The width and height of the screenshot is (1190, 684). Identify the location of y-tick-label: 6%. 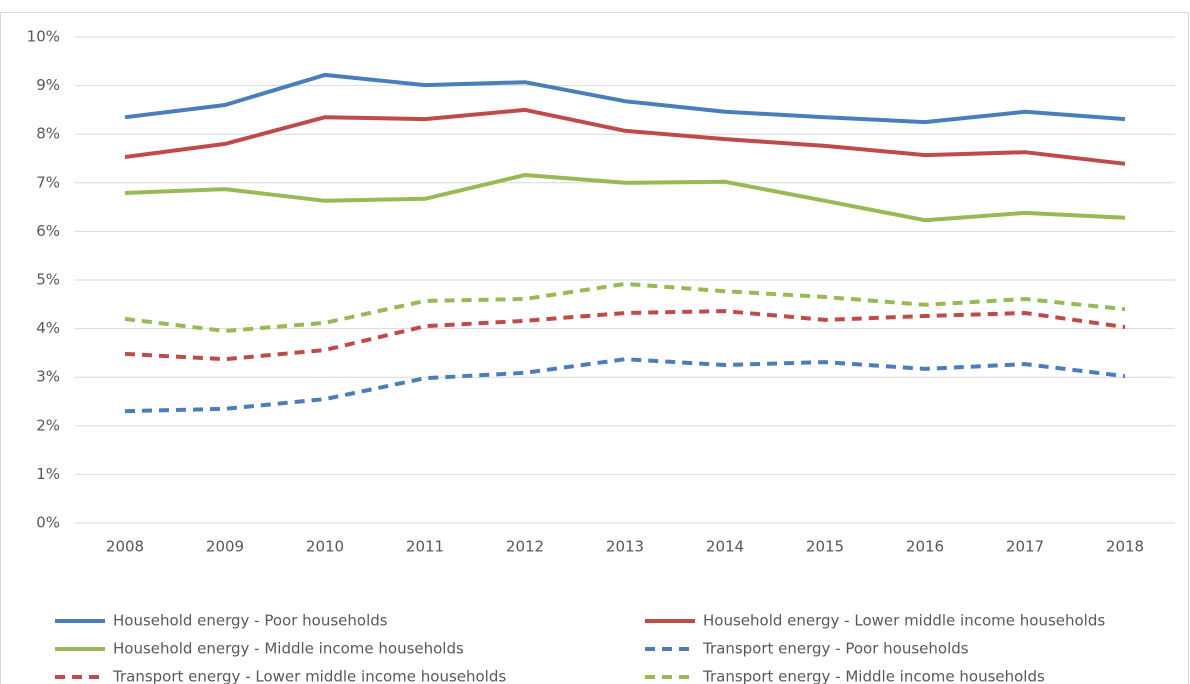
(48, 231).